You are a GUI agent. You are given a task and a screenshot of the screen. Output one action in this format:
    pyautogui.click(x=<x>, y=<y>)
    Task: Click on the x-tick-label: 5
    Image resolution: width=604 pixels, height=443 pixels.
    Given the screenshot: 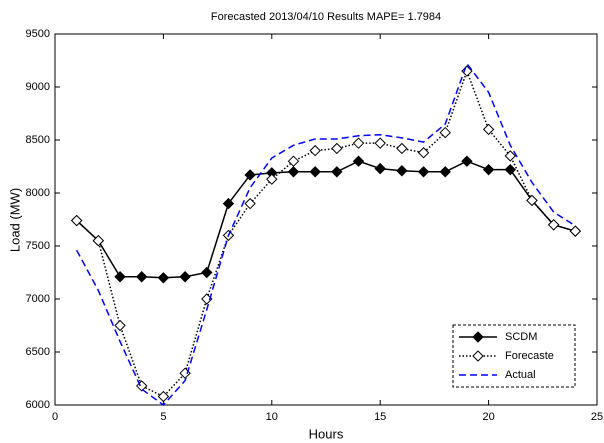 What is the action you would take?
    pyautogui.click(x=163, y=417)
    